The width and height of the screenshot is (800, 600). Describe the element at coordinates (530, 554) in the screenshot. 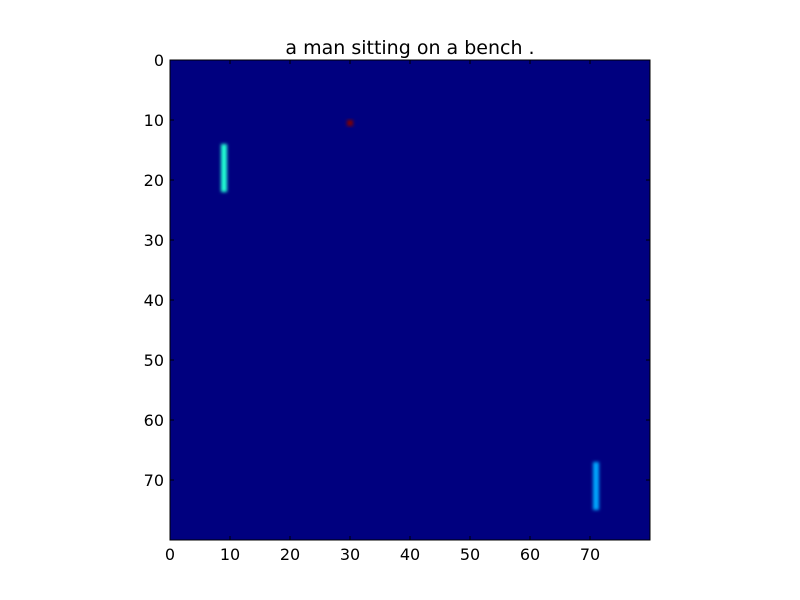

I see `x-tick-label: 60` at that location.